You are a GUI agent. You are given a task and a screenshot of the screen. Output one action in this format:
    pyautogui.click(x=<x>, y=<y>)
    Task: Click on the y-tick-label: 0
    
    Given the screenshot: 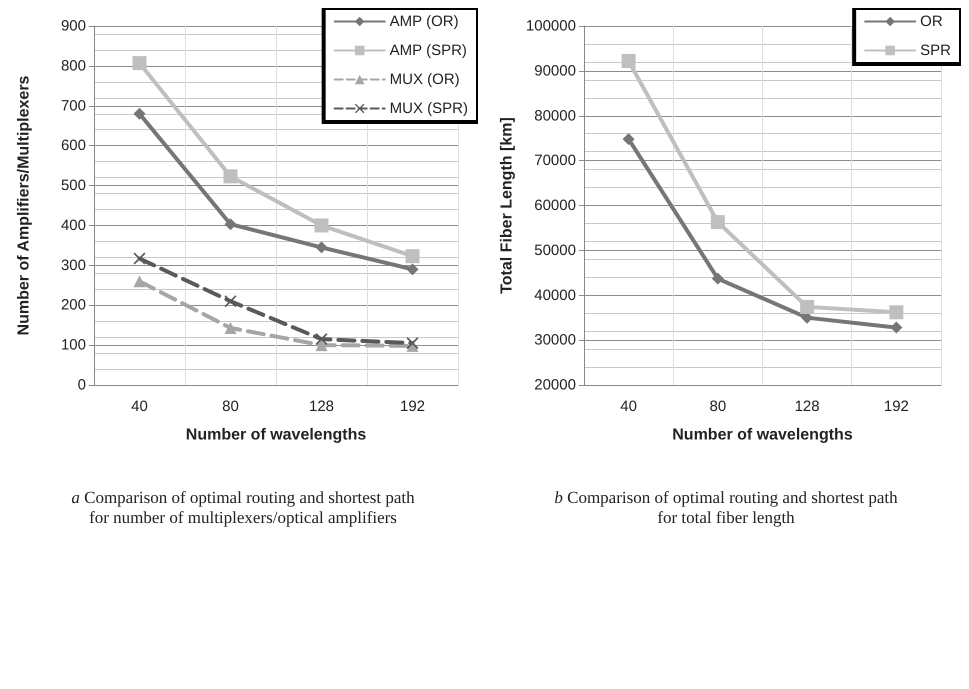 What is the action you would take?
    pyautogui.click(x=82, y=385)
    